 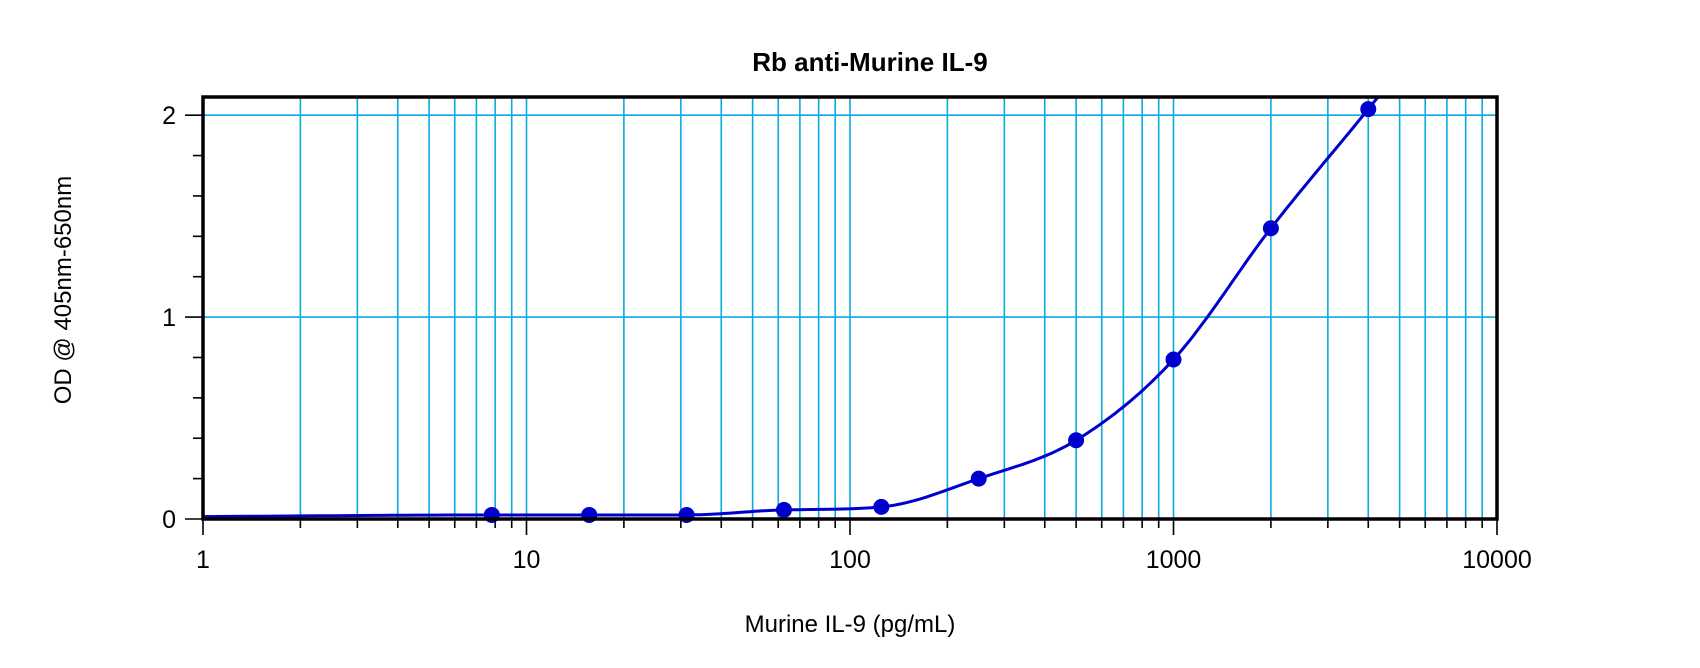 What do you see at coordinates (169, 318) in the screenshot?
I see `y-tick-label: 1` at bounding box center [169, 318].